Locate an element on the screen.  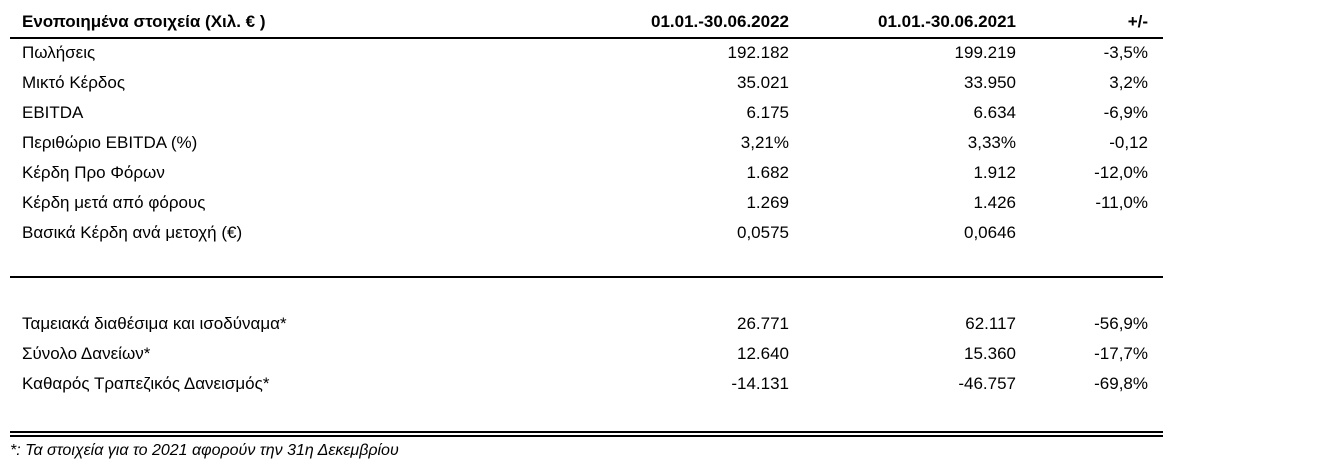
row-value: 1.426 is located at coordinates (994, 202).